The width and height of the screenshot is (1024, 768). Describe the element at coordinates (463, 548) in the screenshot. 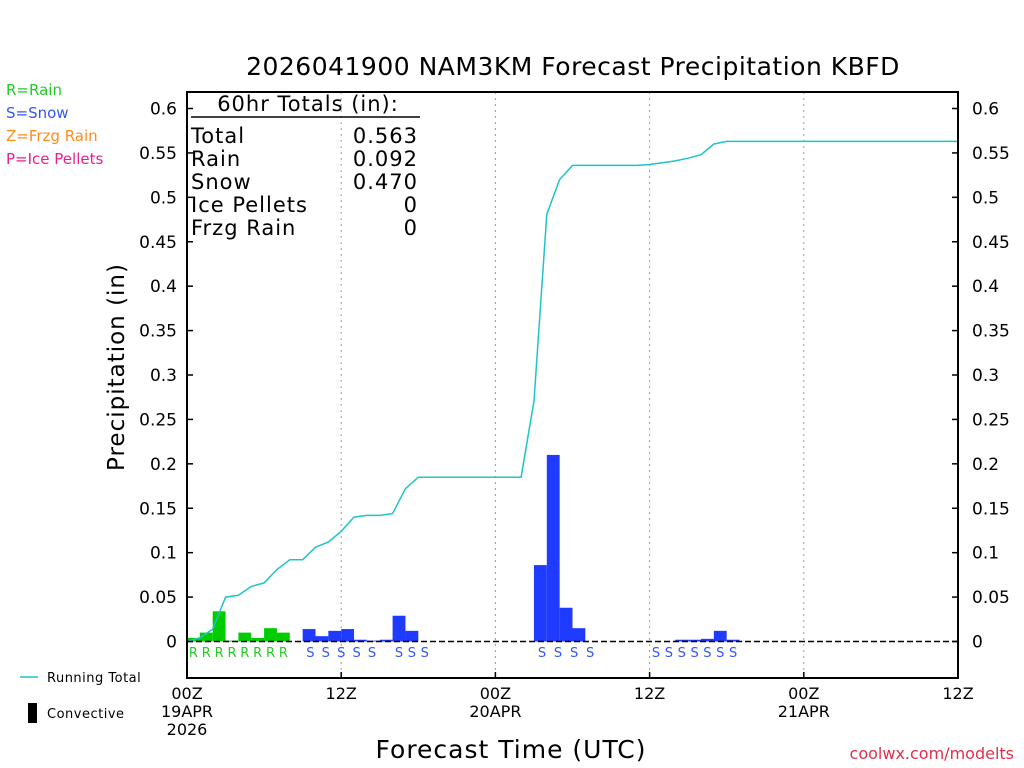

I see `hourly-precip-bars` at that location.